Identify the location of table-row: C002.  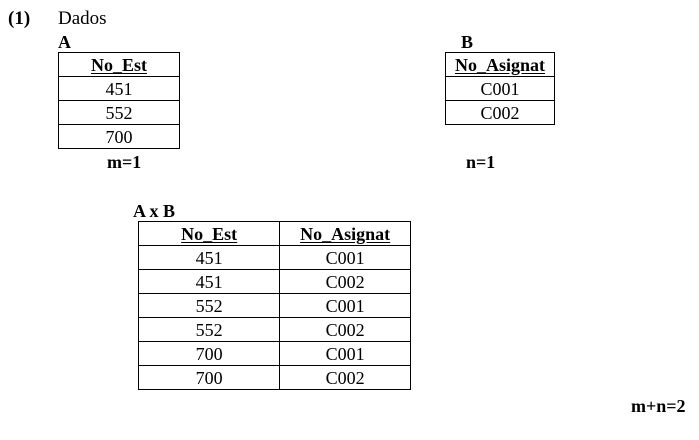
(500, 112).